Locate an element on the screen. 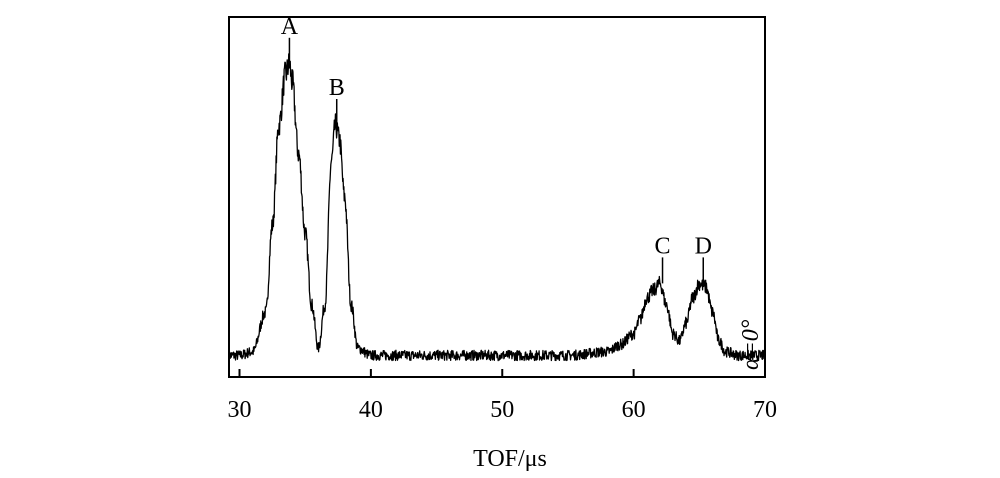 The image size is (1000, 478). peak-label-a: A is located at coordinates (290, 27).